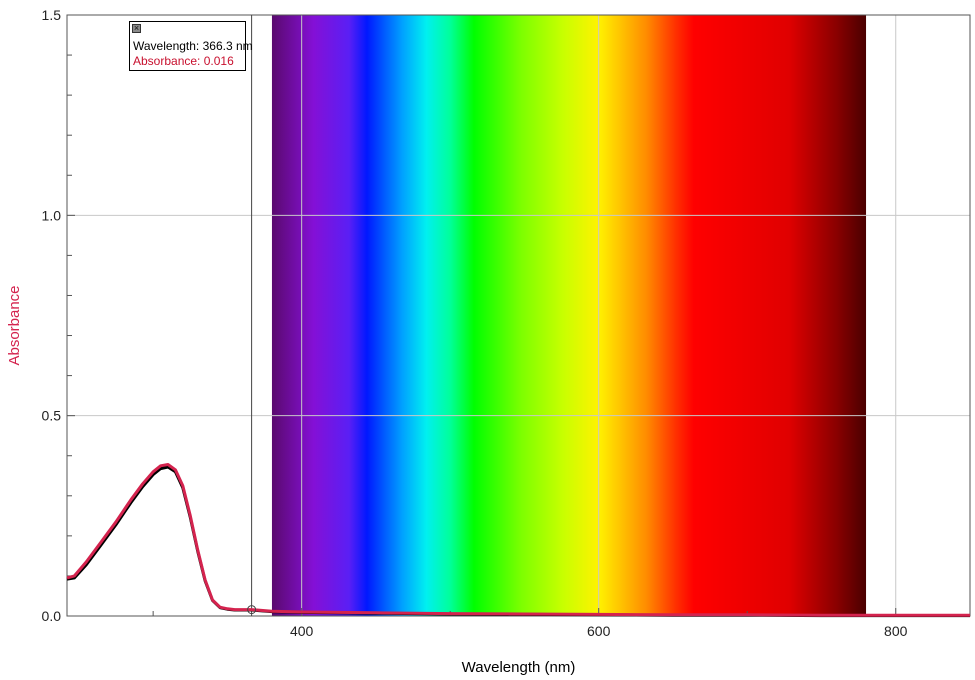  What do you see at coordinates (599, 631) in the screenshot?
I see `x-tick-label: 600` at bounding box center [599, 631].